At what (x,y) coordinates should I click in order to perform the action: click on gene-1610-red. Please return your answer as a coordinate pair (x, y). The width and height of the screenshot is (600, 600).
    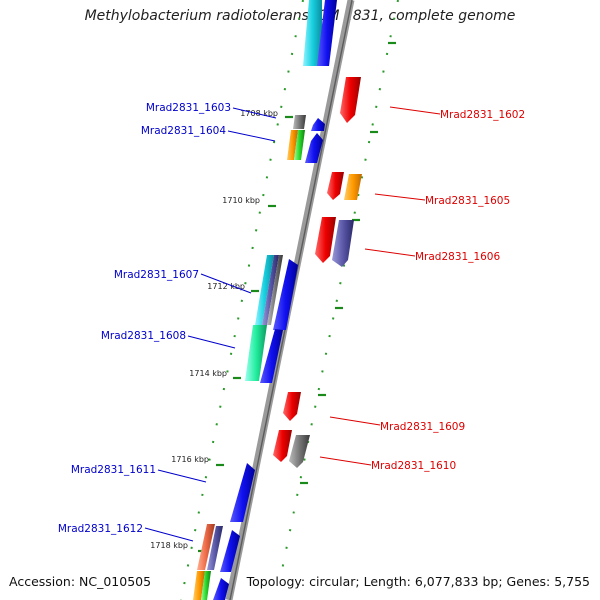
    Looking at the image, I should click on (282, 446).